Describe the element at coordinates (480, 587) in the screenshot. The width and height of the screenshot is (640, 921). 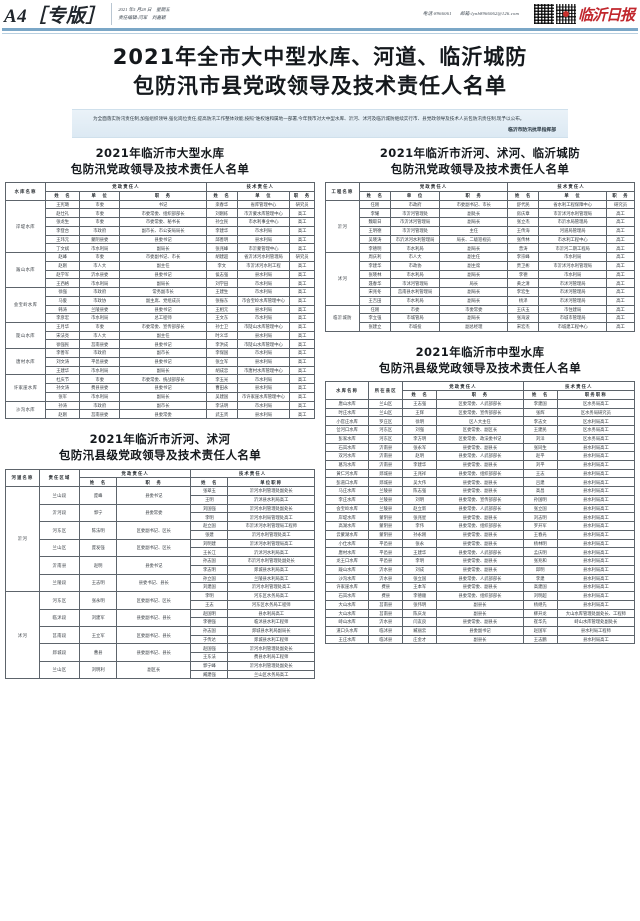
I see `table-row: 许家崖水库 费县 王本军 县委常委、副县长 高建国 县水利局高工` at that location.